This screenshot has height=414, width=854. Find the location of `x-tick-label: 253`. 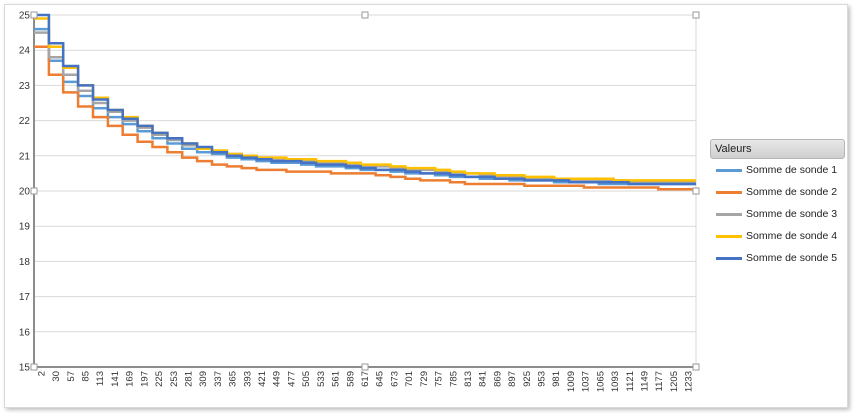

x-tick-label: 253 is located at coordinates (174, 379).